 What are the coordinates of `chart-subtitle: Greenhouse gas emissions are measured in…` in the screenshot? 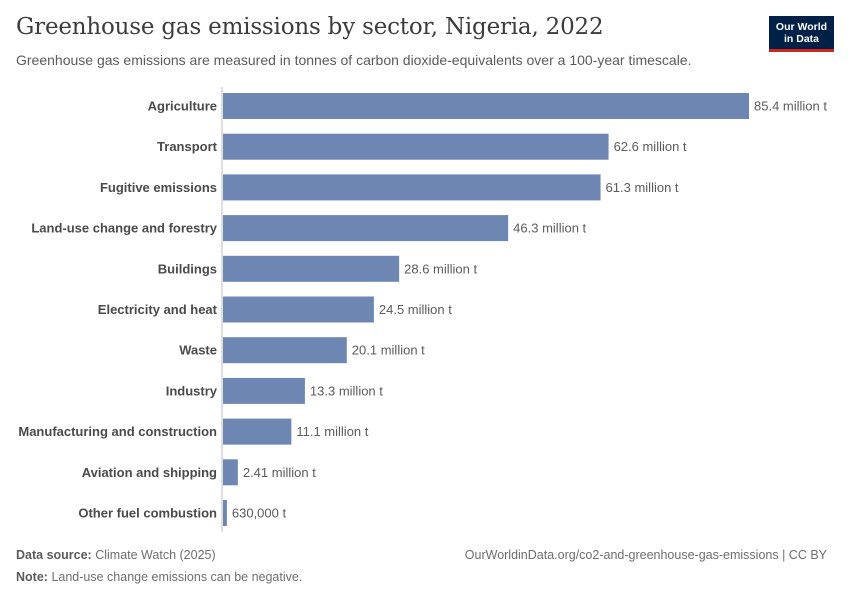 It's located at (354, 60).